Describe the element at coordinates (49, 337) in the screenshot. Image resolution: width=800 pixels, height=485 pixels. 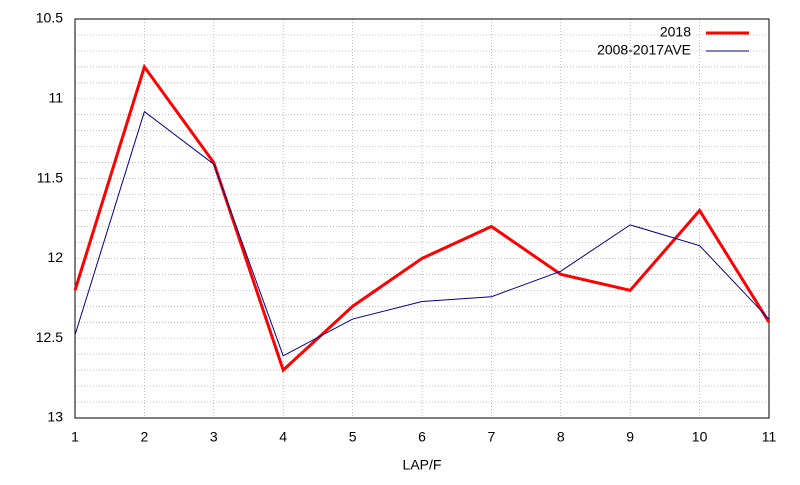
I see `y-tick-label: 12.5` at that location.